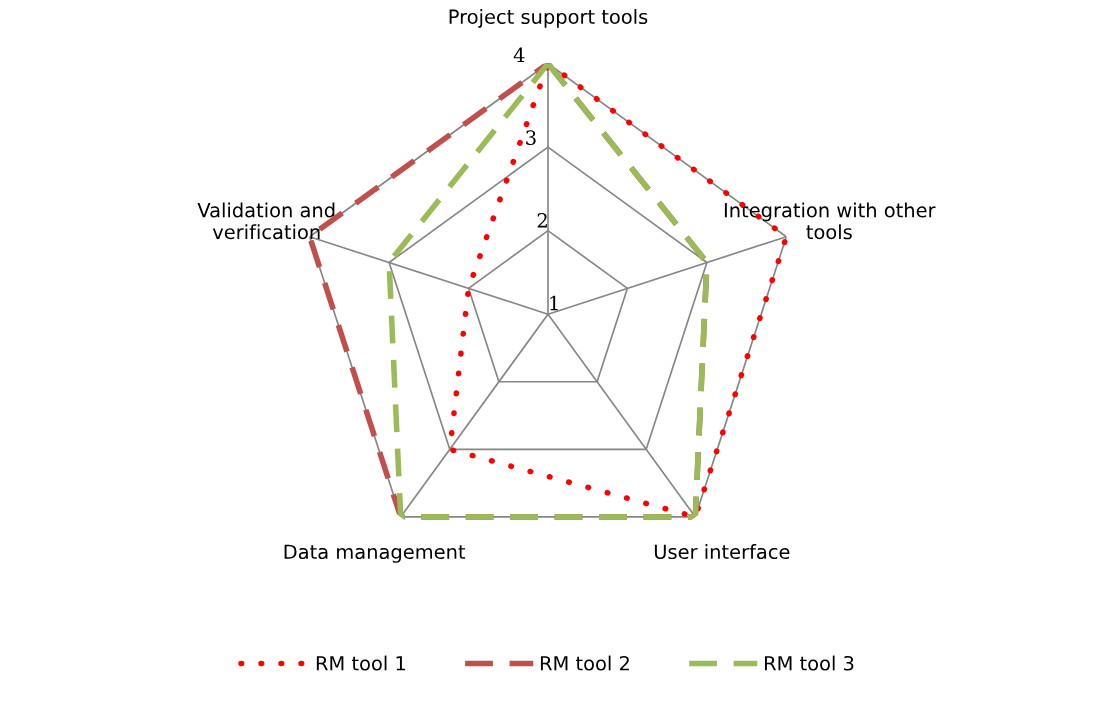 Image resolution: width=1096 pixels, height=706 pixels. I want to click on y-tick-label: 3, so click(531, 137).